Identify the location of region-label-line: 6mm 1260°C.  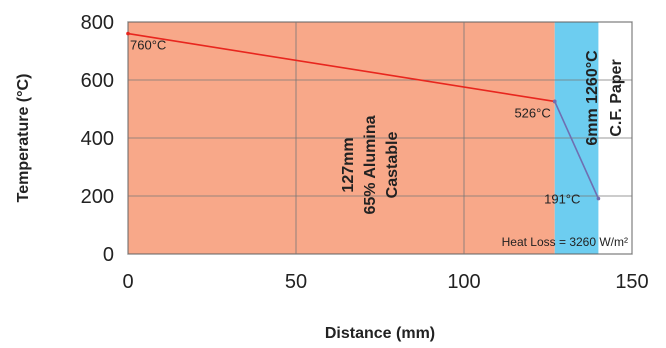
(592, 98).